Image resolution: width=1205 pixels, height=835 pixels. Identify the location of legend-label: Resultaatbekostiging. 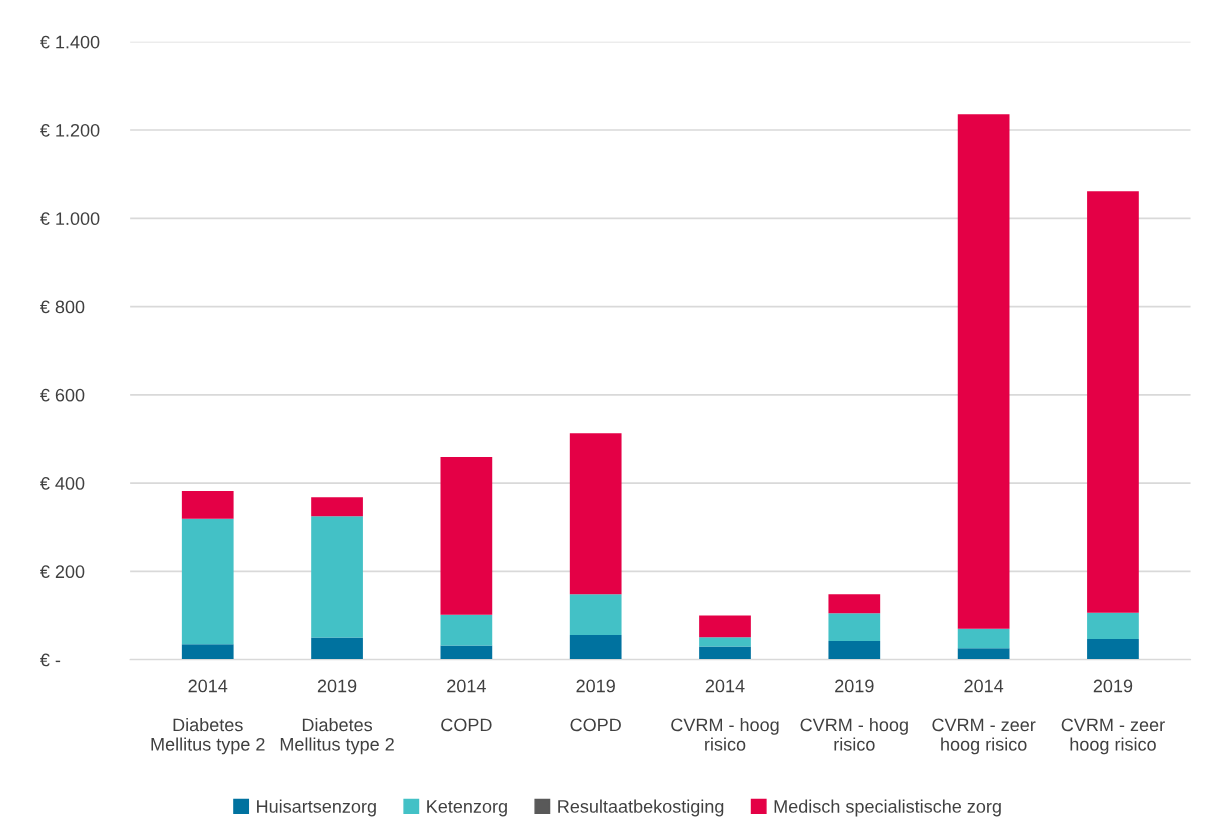
(641, 808).